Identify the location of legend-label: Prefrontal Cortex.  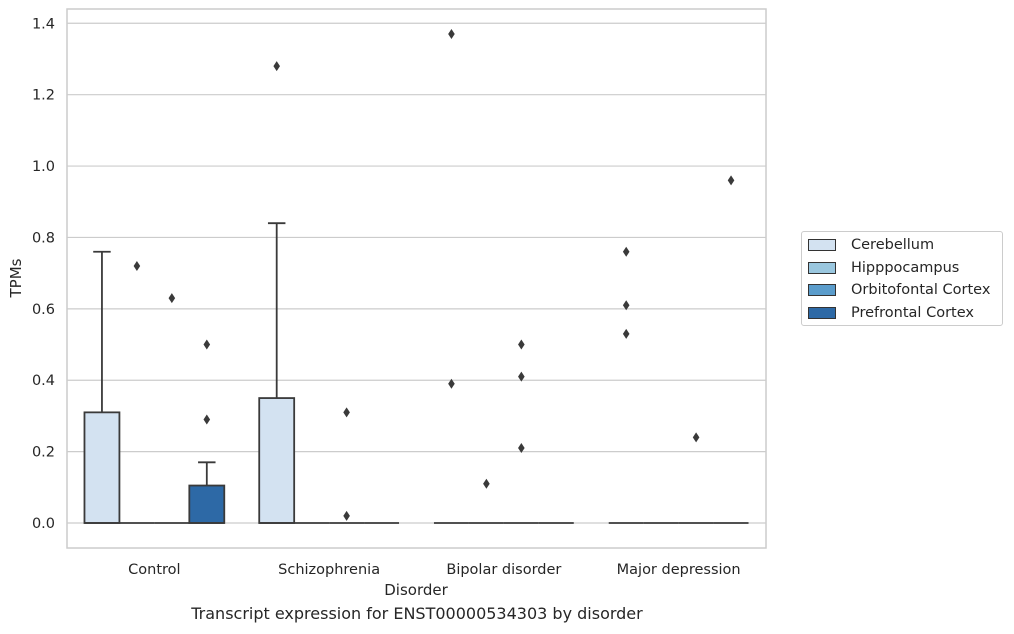
(912, 313).